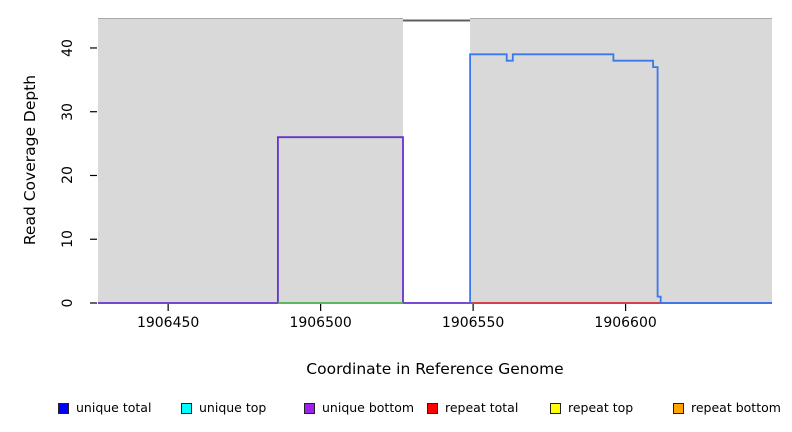 The width and height of the screenshot is (792, 432). I want to click on y-tick-label: 20, so click(68, 175).